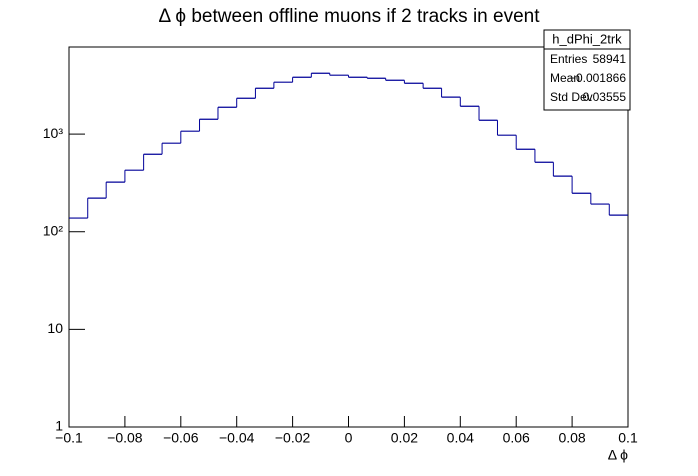 This screenshot has width=698, height=476. Describe the element at coordinates (181, 438) in the screenshot. I see `x-tick-label: −0.06` at that location.